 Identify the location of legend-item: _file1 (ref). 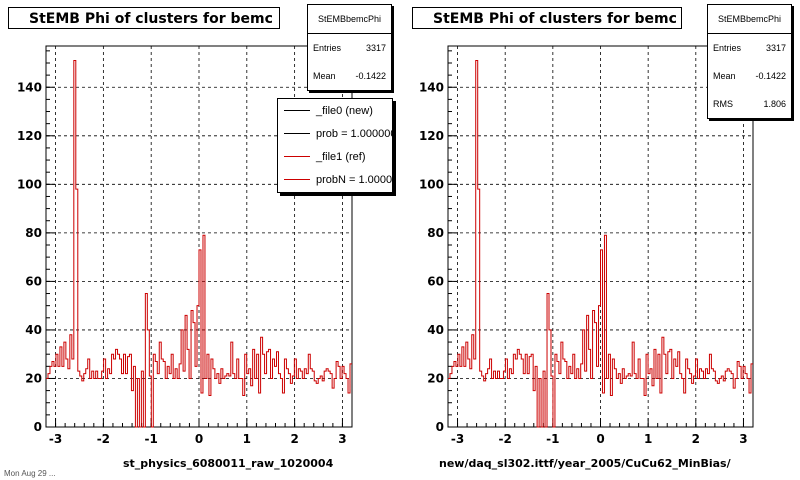
(335, 156).